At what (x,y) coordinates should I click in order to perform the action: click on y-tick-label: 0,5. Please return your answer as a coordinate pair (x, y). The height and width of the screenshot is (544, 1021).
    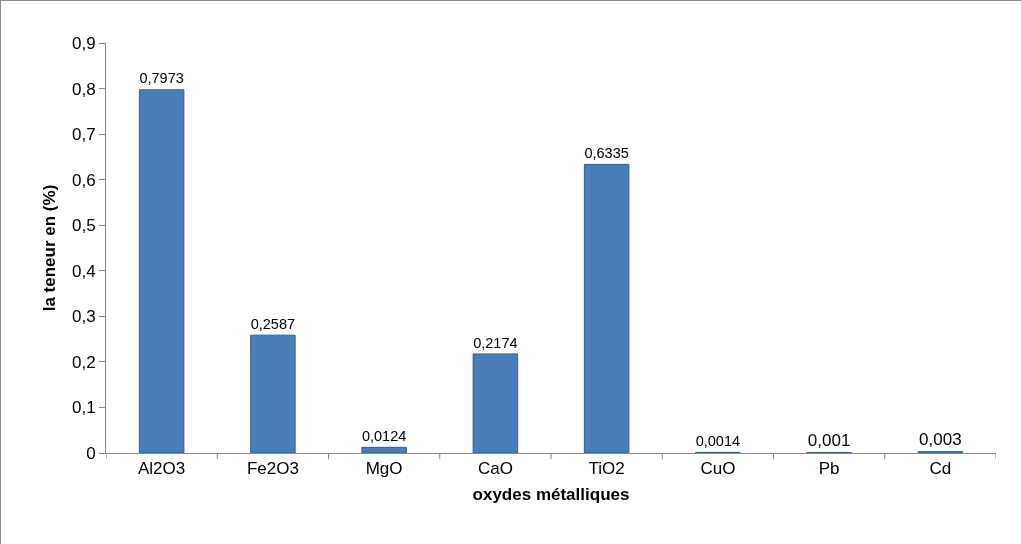
    Looking at the image, I should click on (83, 226).